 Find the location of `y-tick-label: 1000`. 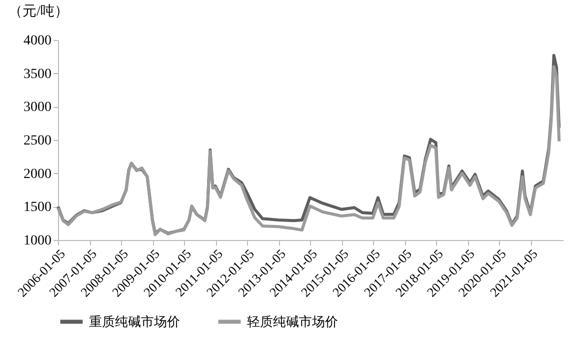

y-tick-label: 1000 is located at coordinates (38, 241).